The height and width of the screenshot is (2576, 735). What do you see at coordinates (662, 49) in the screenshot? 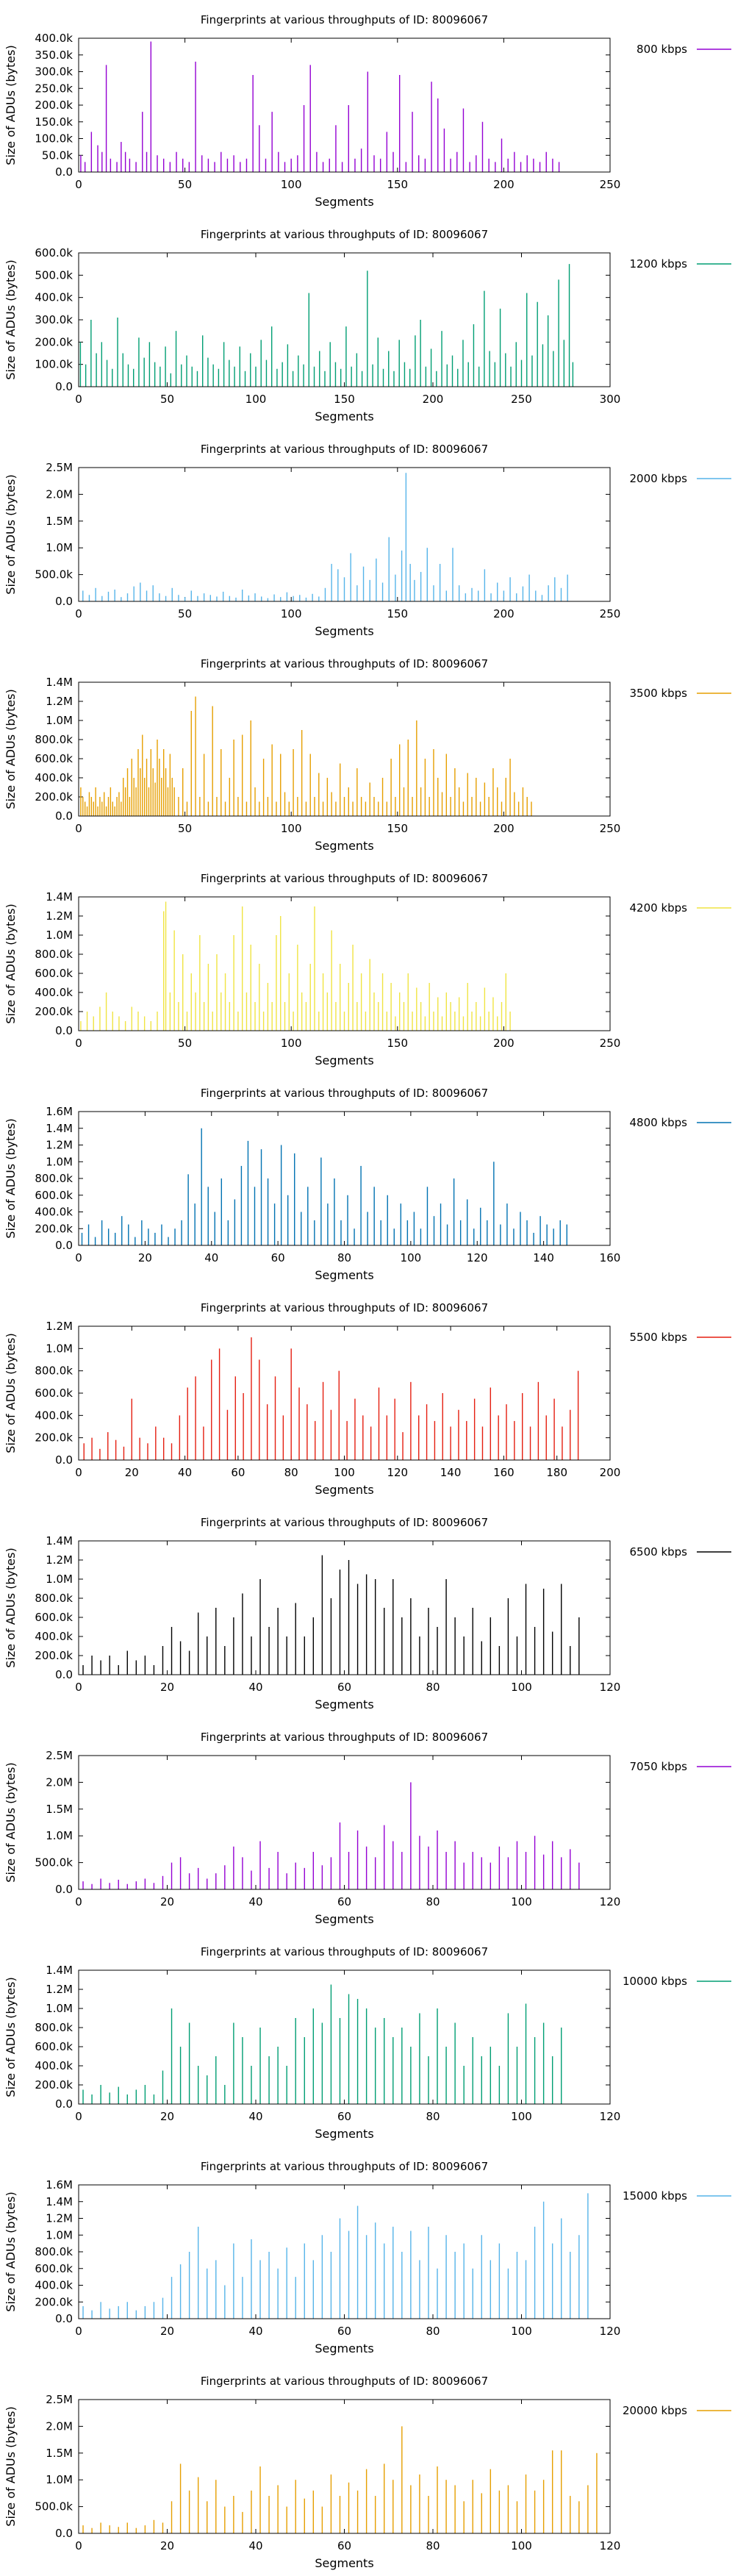
I see `legend-label: 800 kbps` at bounding box center [662, 49].